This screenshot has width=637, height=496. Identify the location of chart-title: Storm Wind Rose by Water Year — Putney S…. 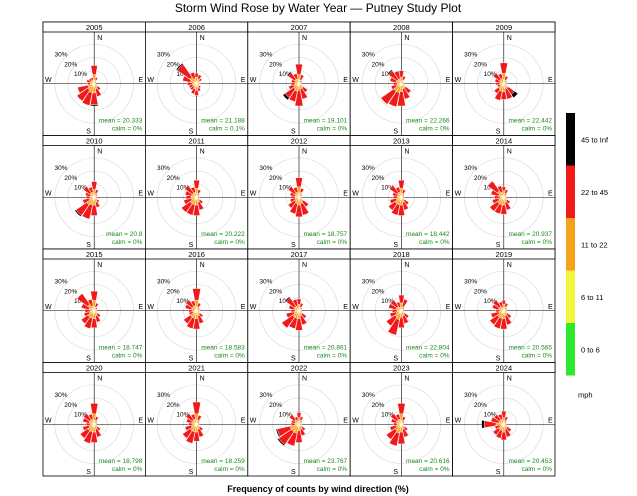
(318, 8).